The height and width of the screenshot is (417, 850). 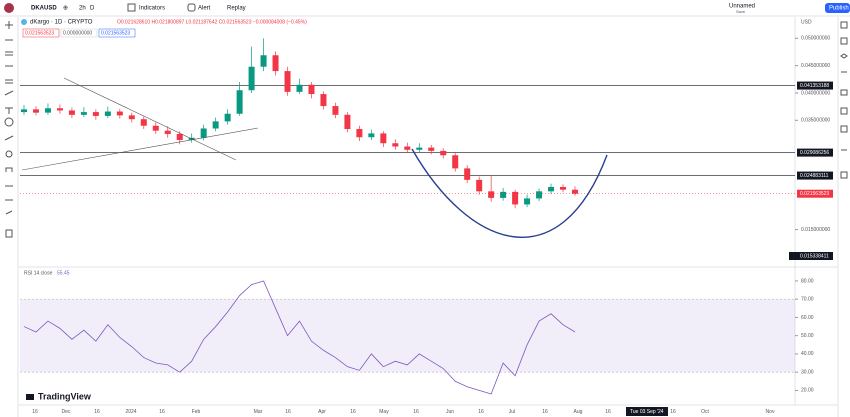 I want to click on crosshair-date-bg, so click(x=647, y=411).